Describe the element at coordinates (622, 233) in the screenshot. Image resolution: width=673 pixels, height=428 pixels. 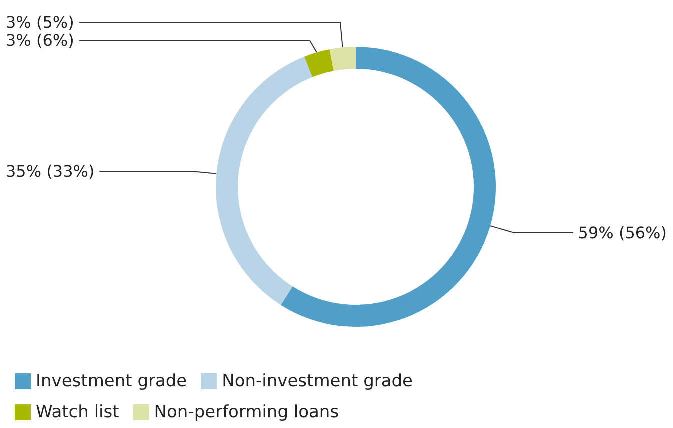
I see `data-label: 59% (56%)` at that location.